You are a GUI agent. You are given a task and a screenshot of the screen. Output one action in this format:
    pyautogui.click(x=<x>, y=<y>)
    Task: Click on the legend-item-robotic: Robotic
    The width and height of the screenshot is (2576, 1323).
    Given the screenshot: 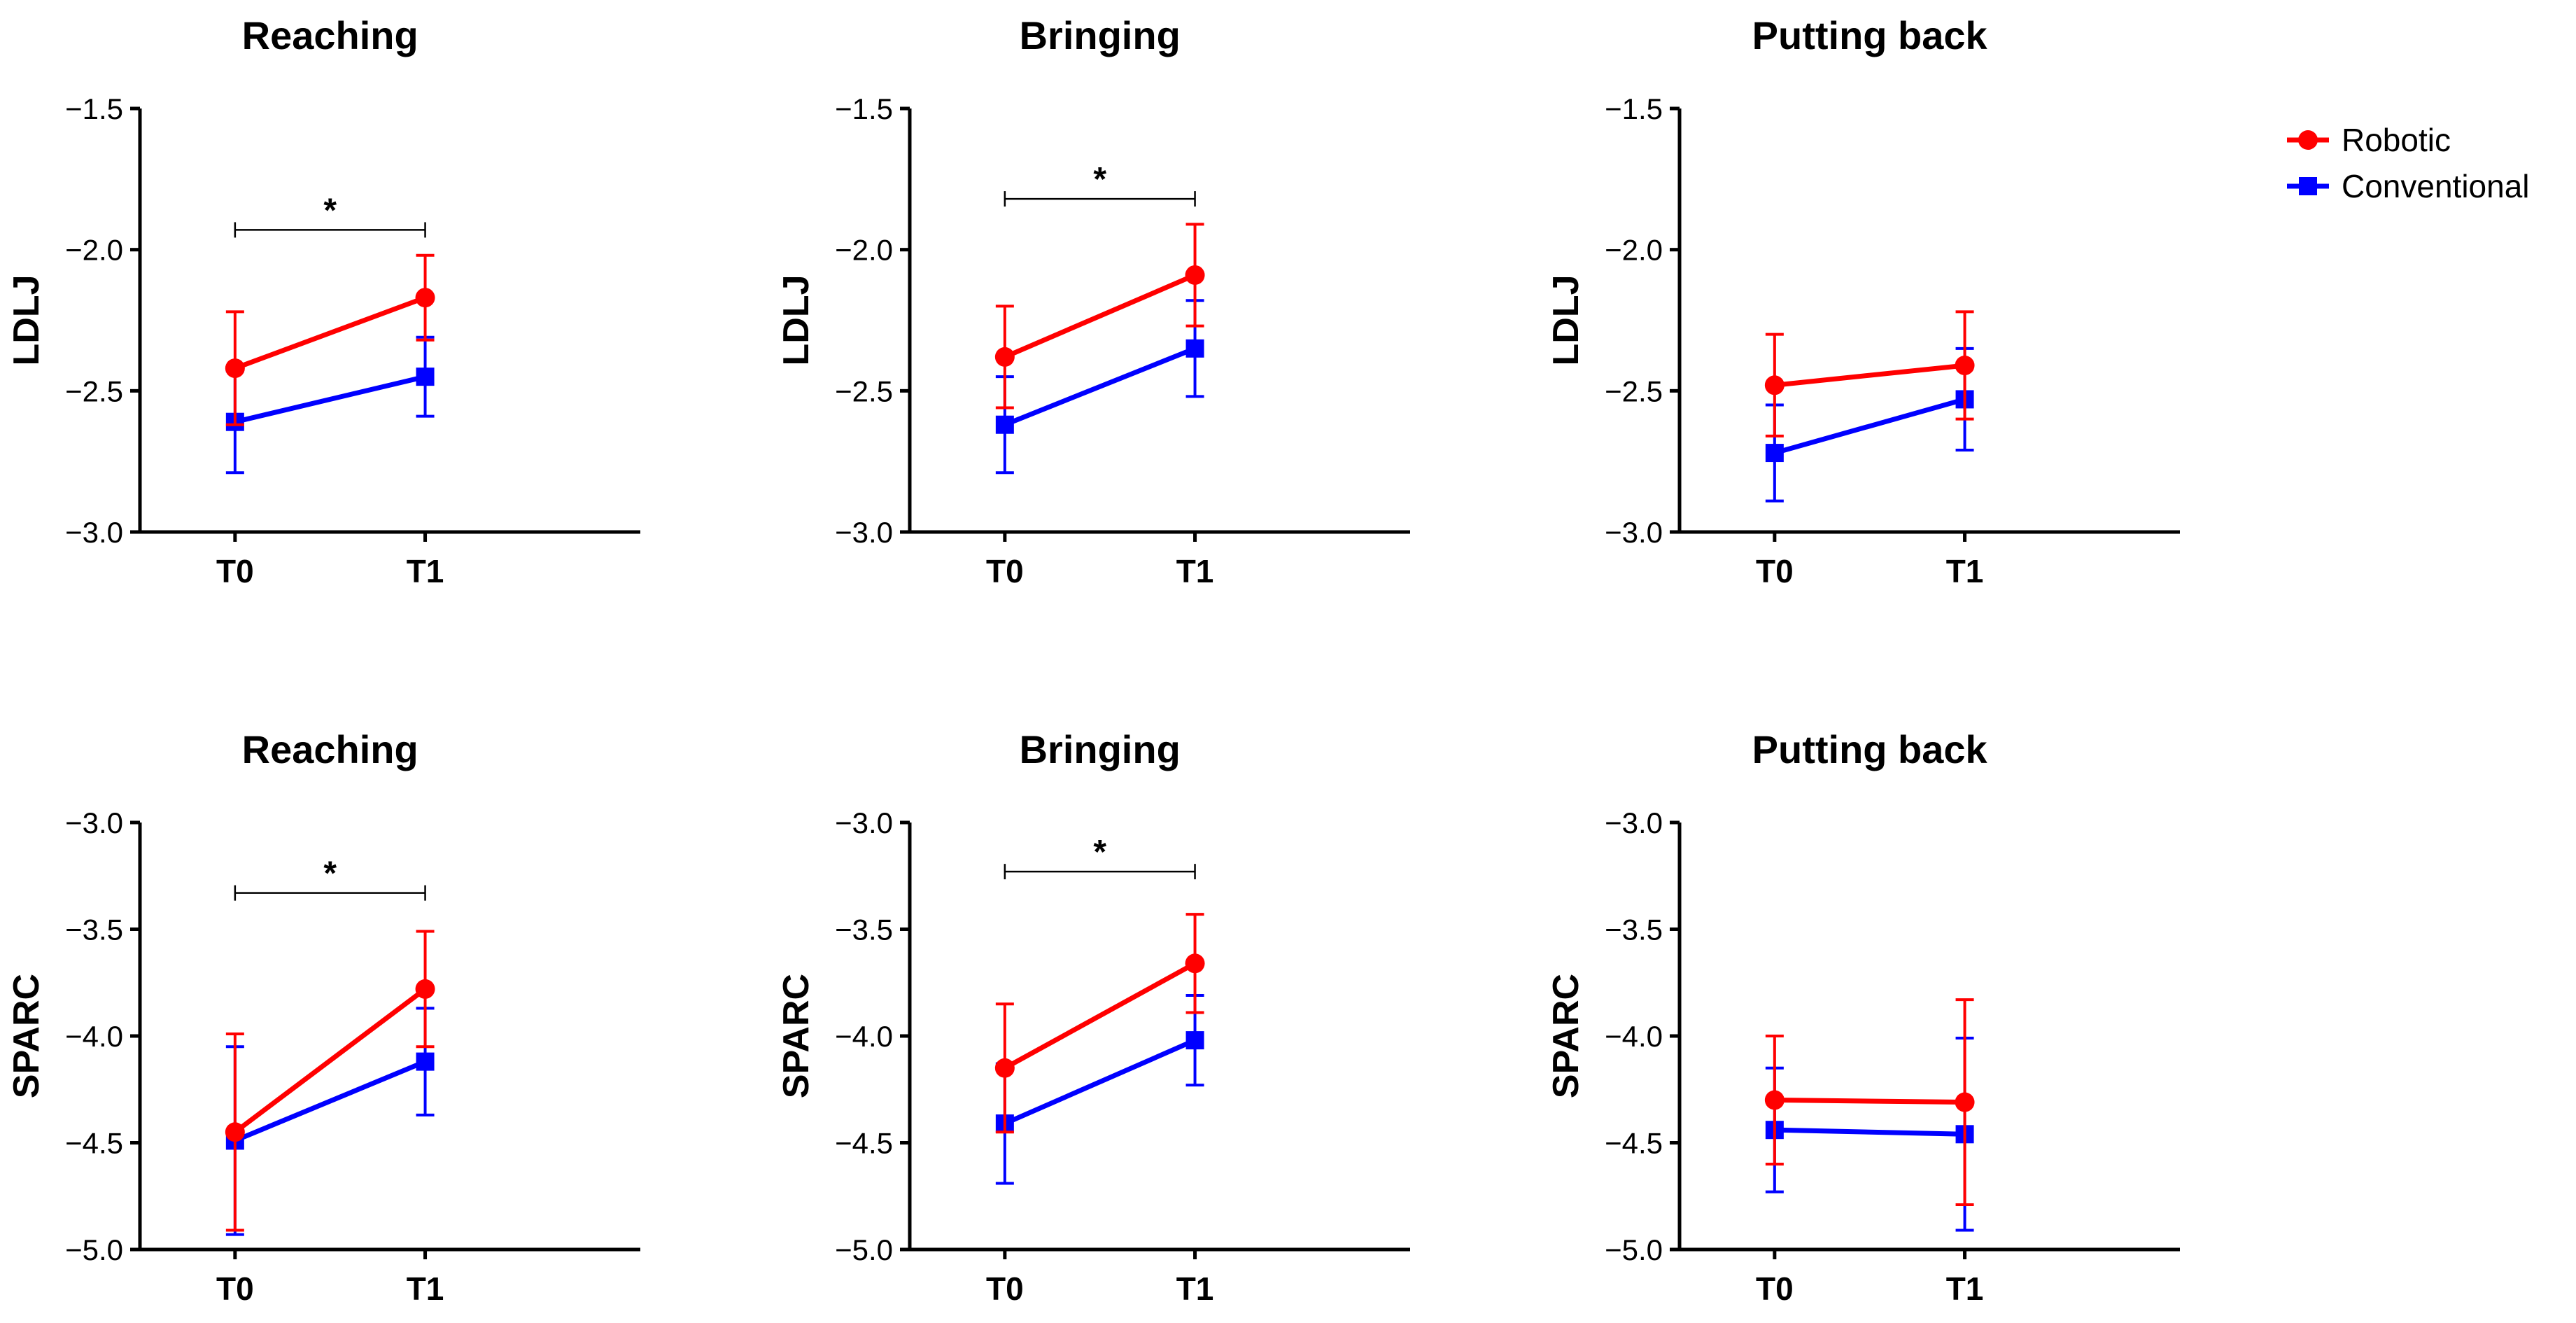 What is the action you would take?
    pyautogui.click(x=2369, y=140)
    